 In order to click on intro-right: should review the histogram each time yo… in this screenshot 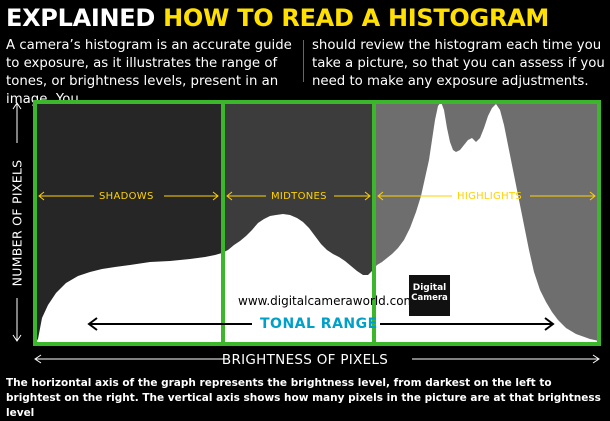, I will do `click(458, 63)`.